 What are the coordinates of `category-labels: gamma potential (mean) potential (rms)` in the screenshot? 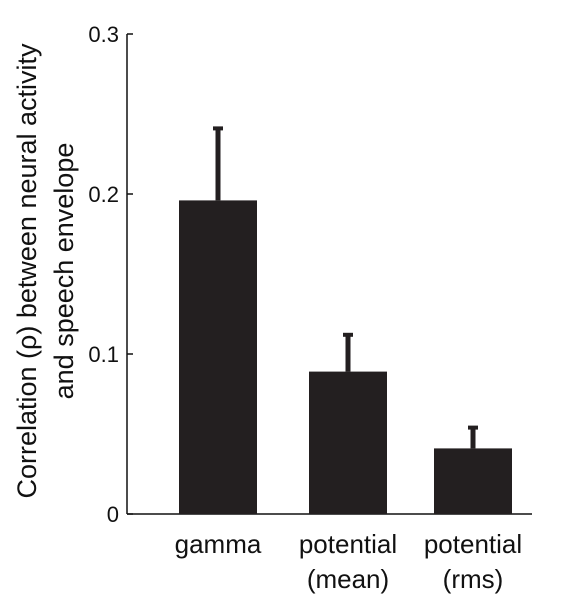 It's located at (349, 561).